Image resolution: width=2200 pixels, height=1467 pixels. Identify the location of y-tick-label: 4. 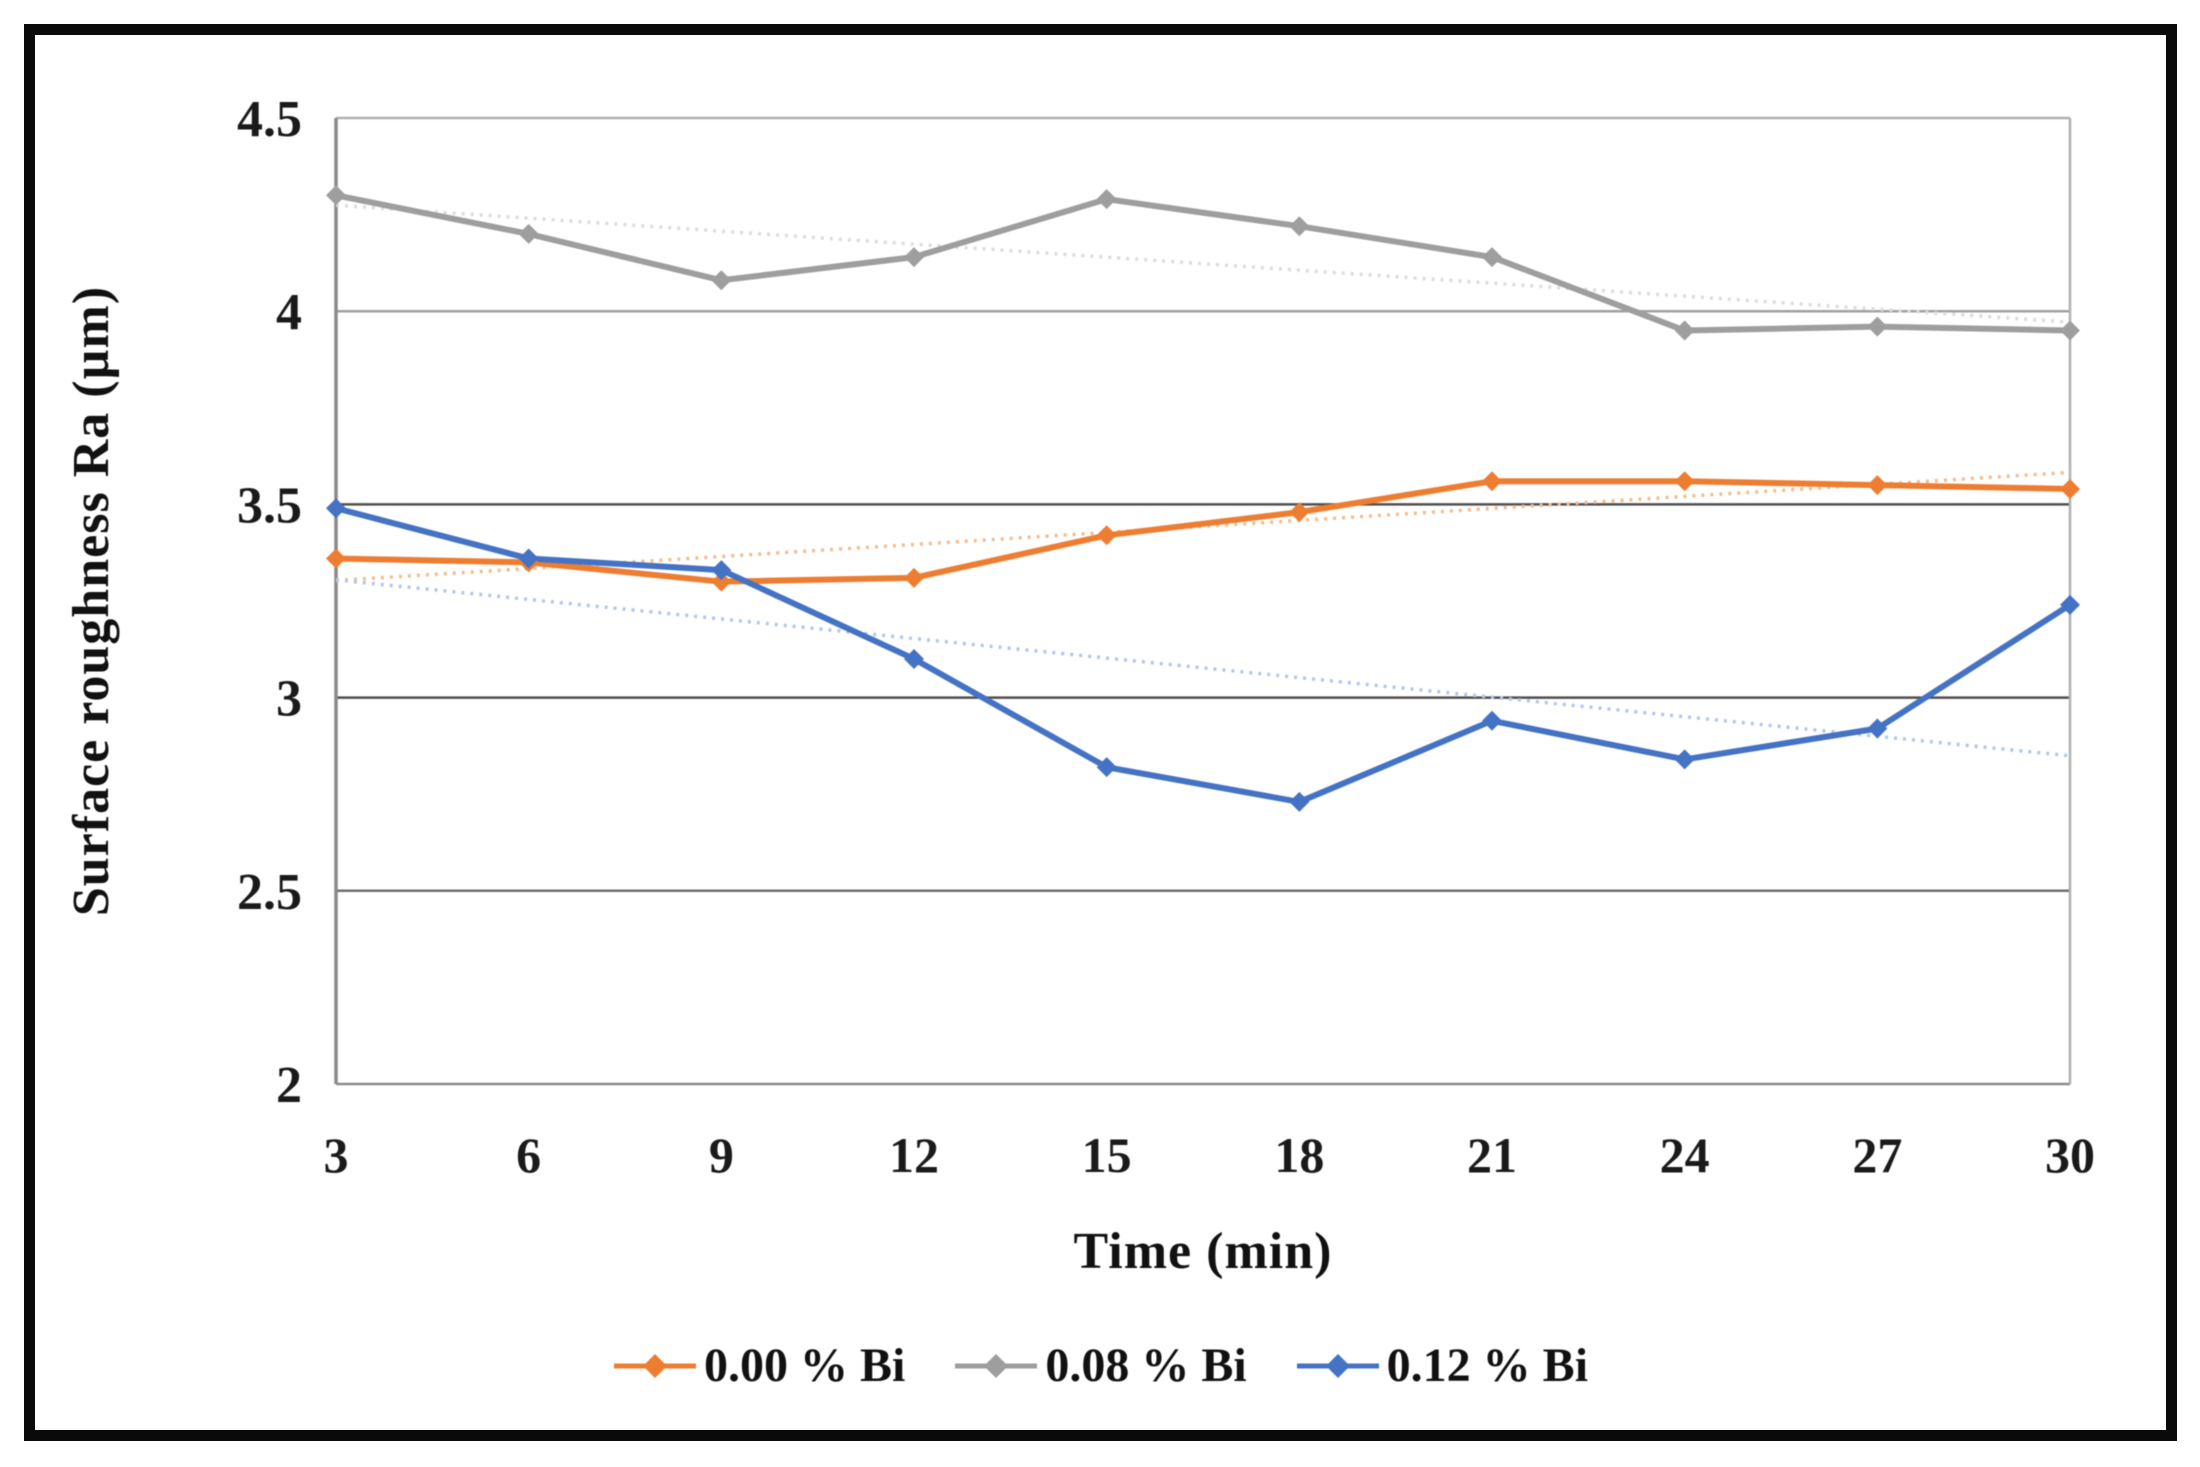
(289, 312).